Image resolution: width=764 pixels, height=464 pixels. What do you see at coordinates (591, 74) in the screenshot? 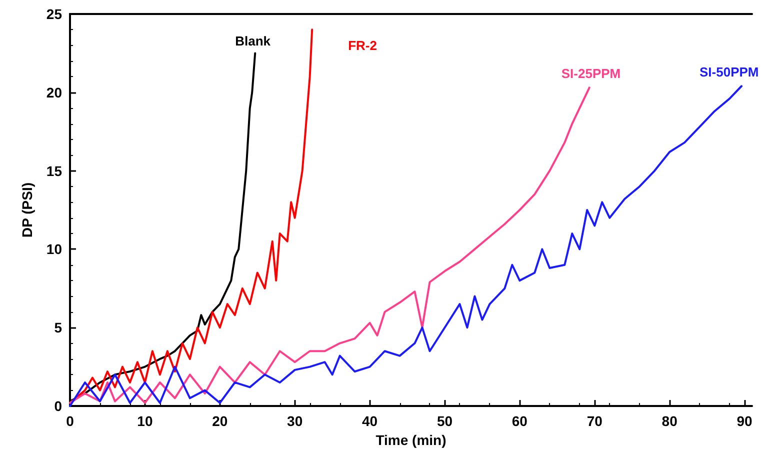
I see `series-label: SI-25PPM` at bounding box center [591, 74].